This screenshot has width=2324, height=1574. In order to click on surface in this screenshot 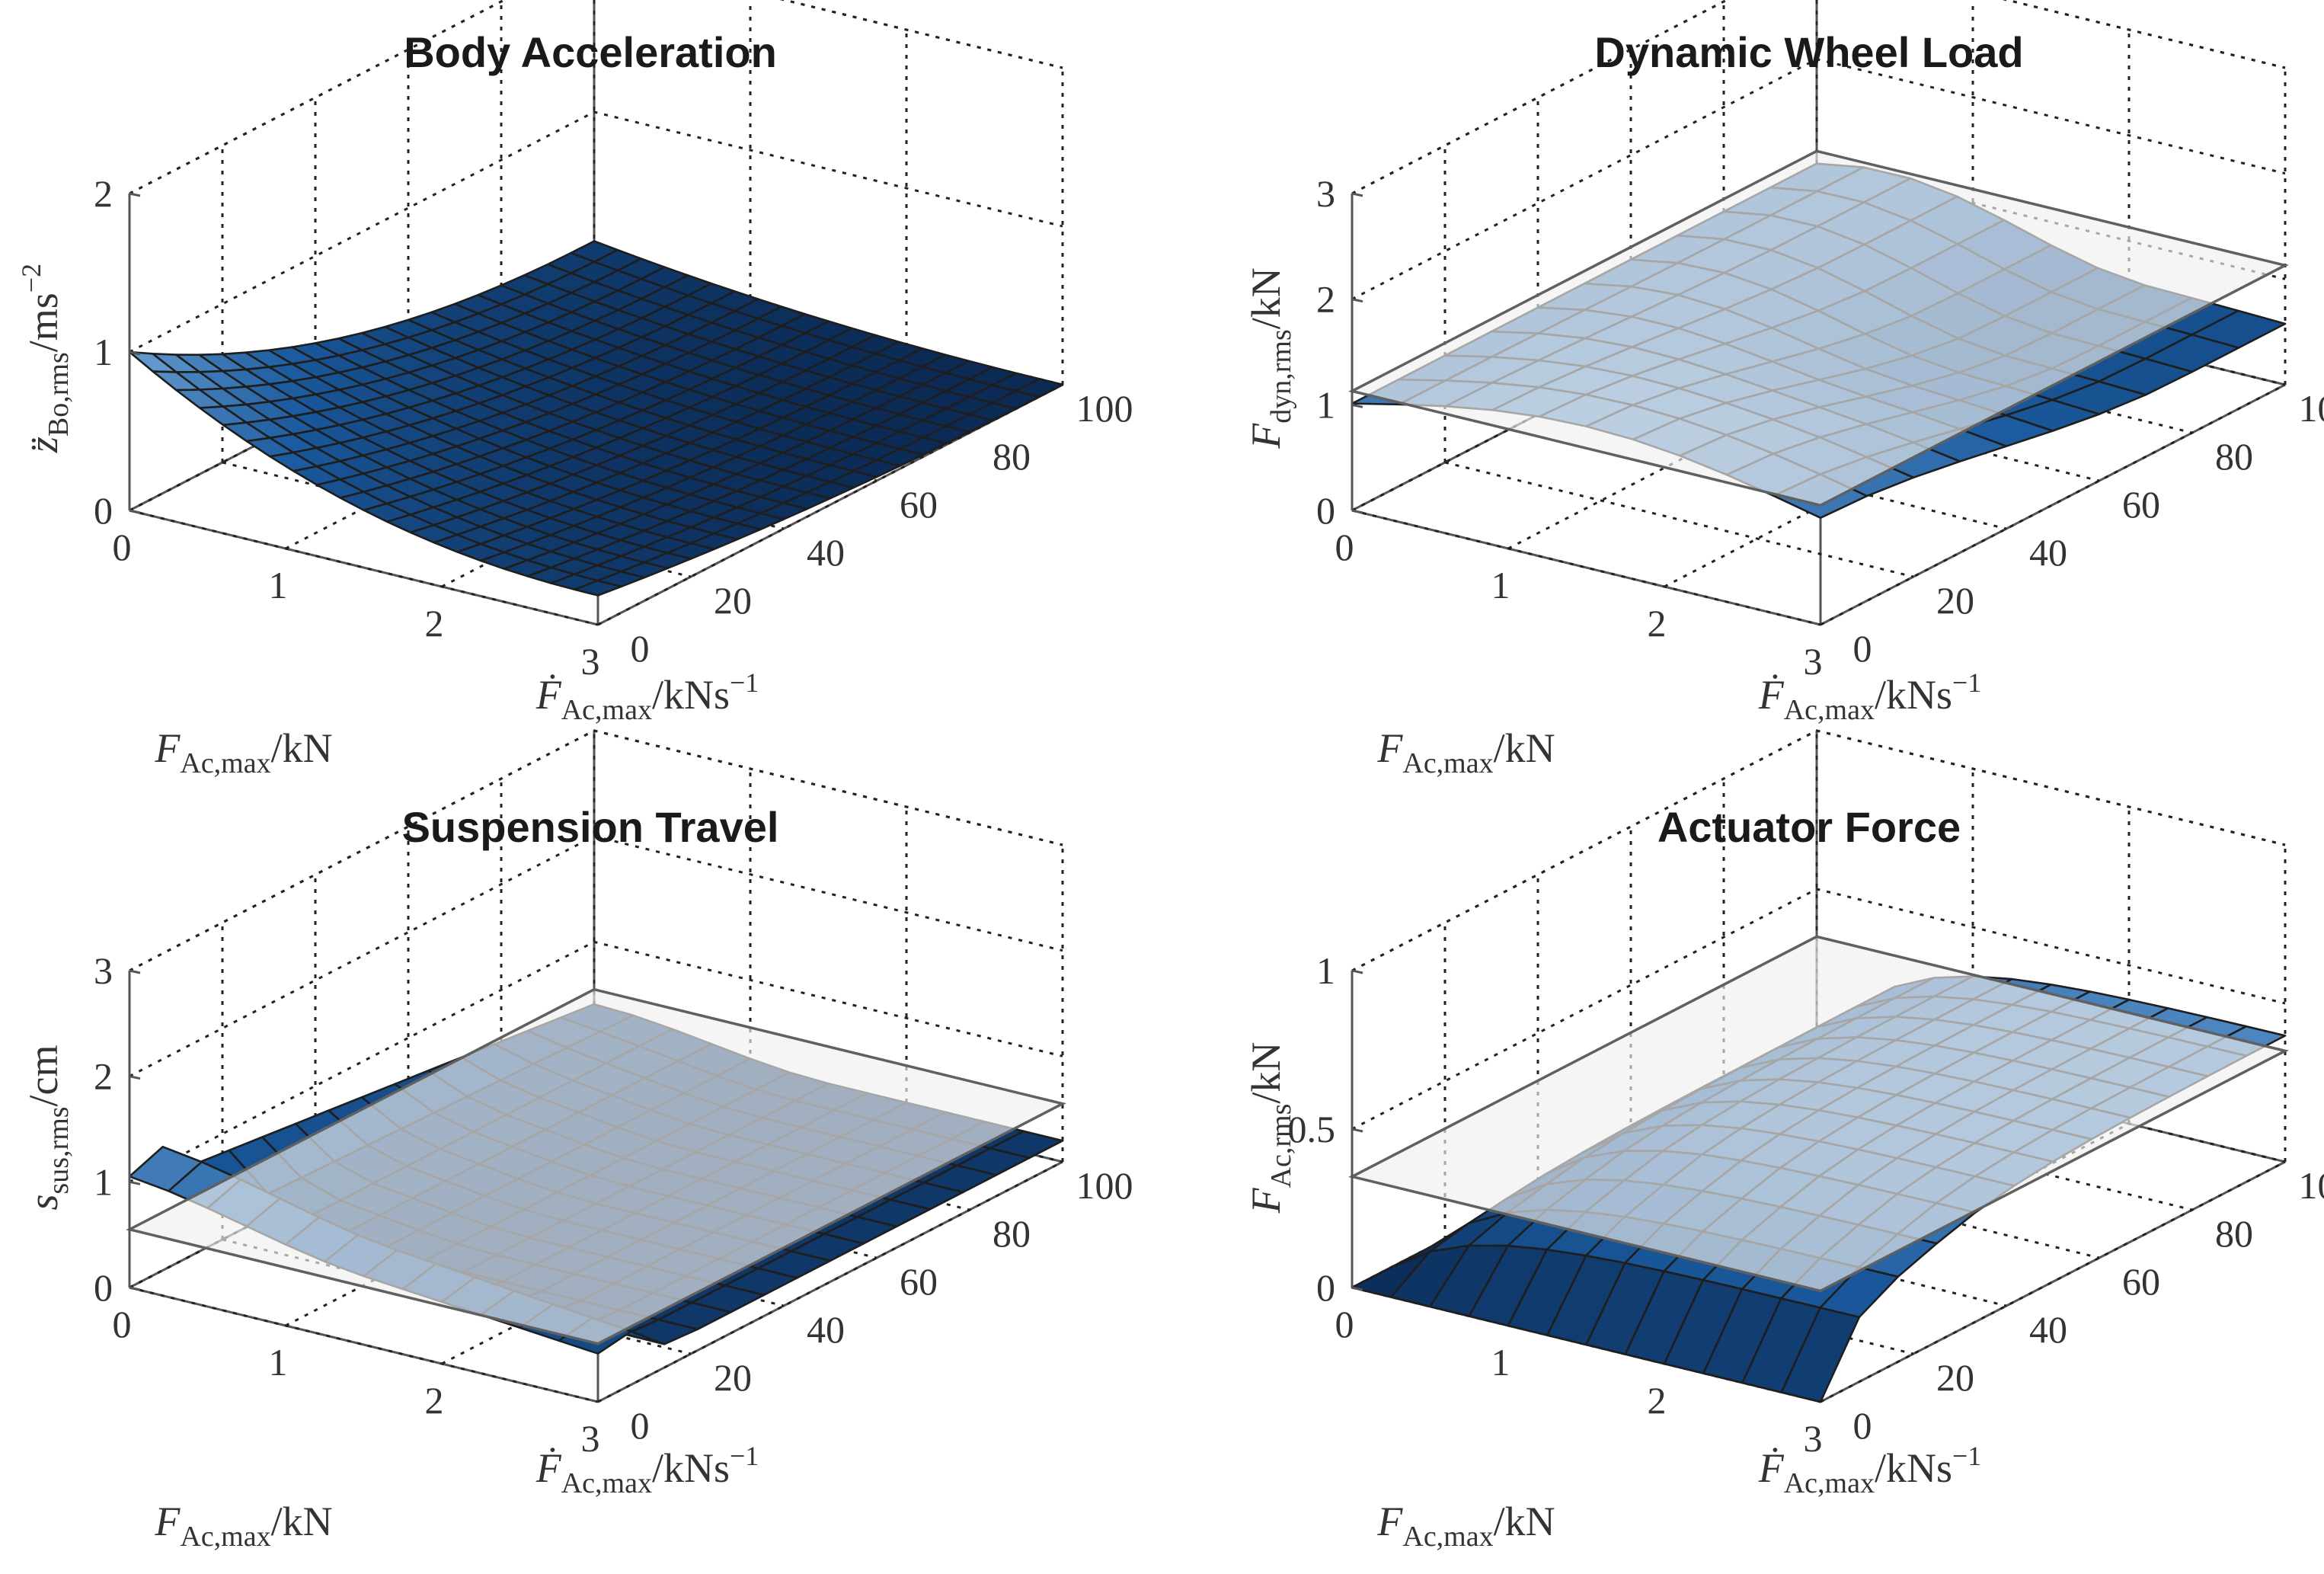, I will do `click(596, 418)`.